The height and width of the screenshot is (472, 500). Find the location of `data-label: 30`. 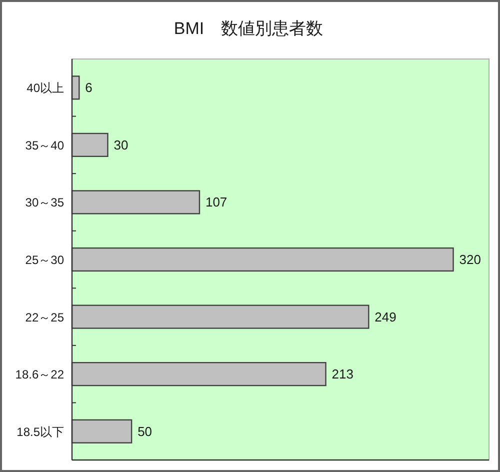

data-label: 30 is located at coordinates (121, 144).